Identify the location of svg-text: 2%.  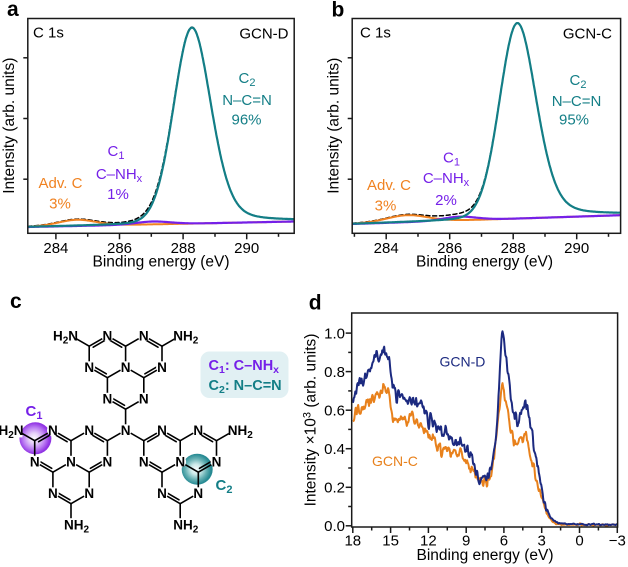
(446, 200).